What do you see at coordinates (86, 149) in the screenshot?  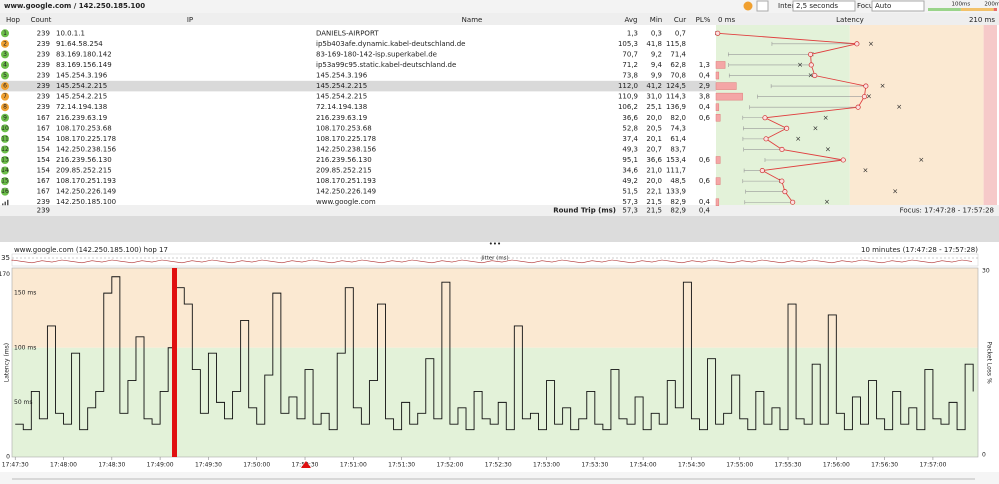 I see `ip-cell: 142.250.238.156` at bounding box center [86, 149].